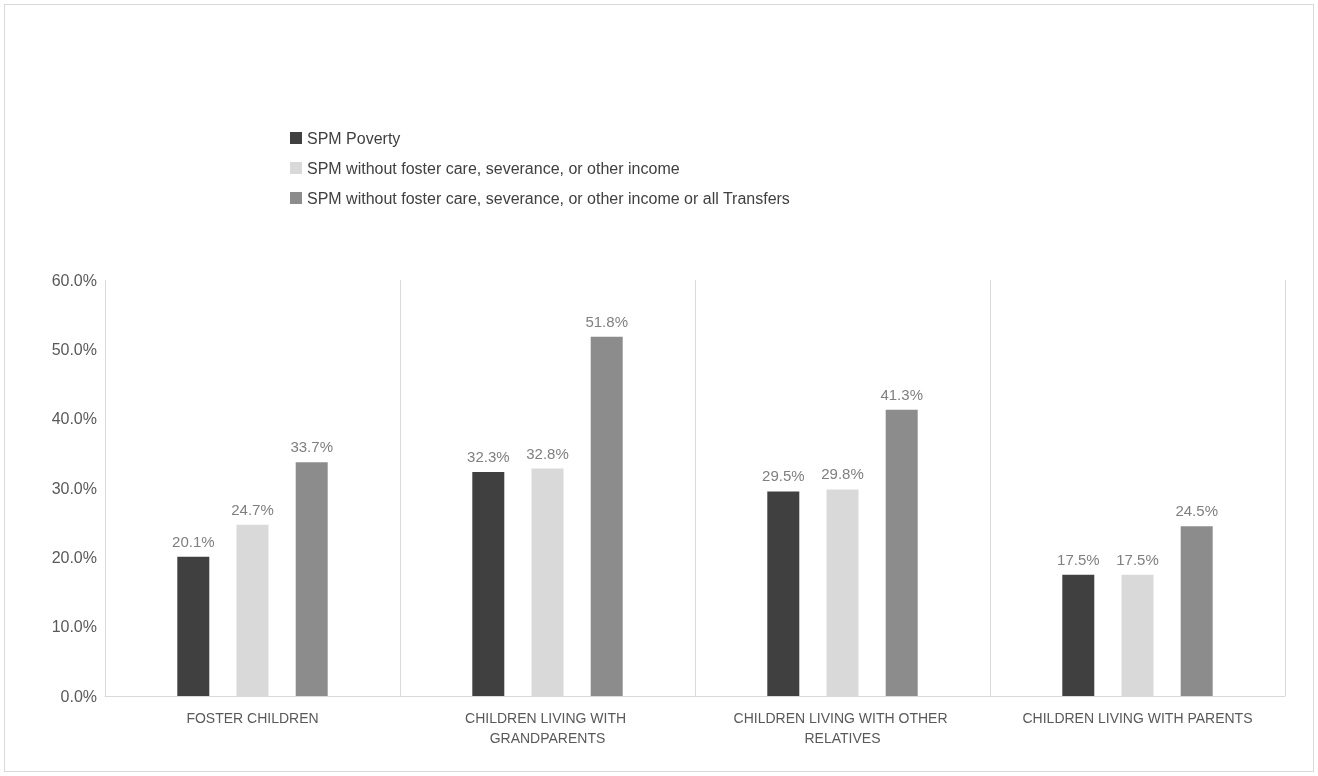 The height and width of the screenshot is (776, 1318). What do you see at coordinates (488, 457) in the screenshot?
I see `data-label: 32.3%` at bounding box center [488, 457].